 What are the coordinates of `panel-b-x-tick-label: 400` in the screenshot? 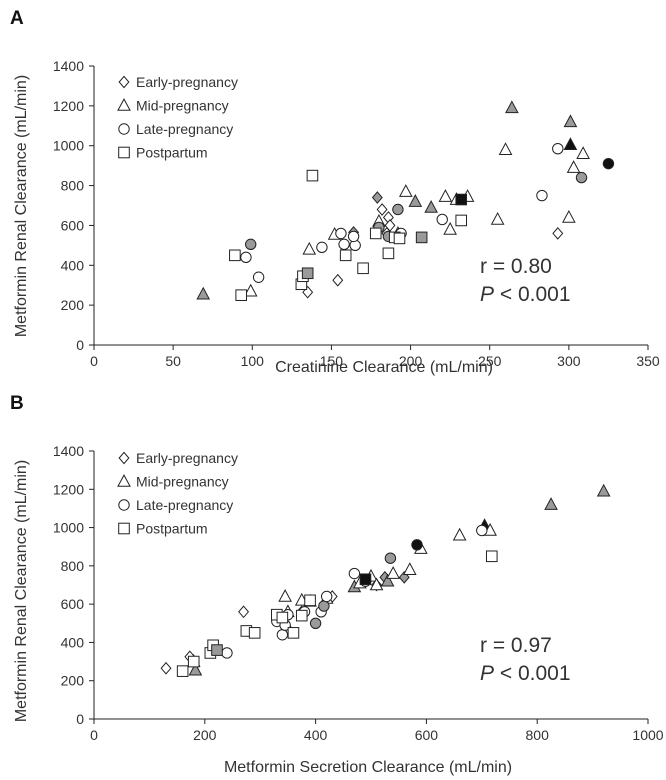 It's located at (316, 735).